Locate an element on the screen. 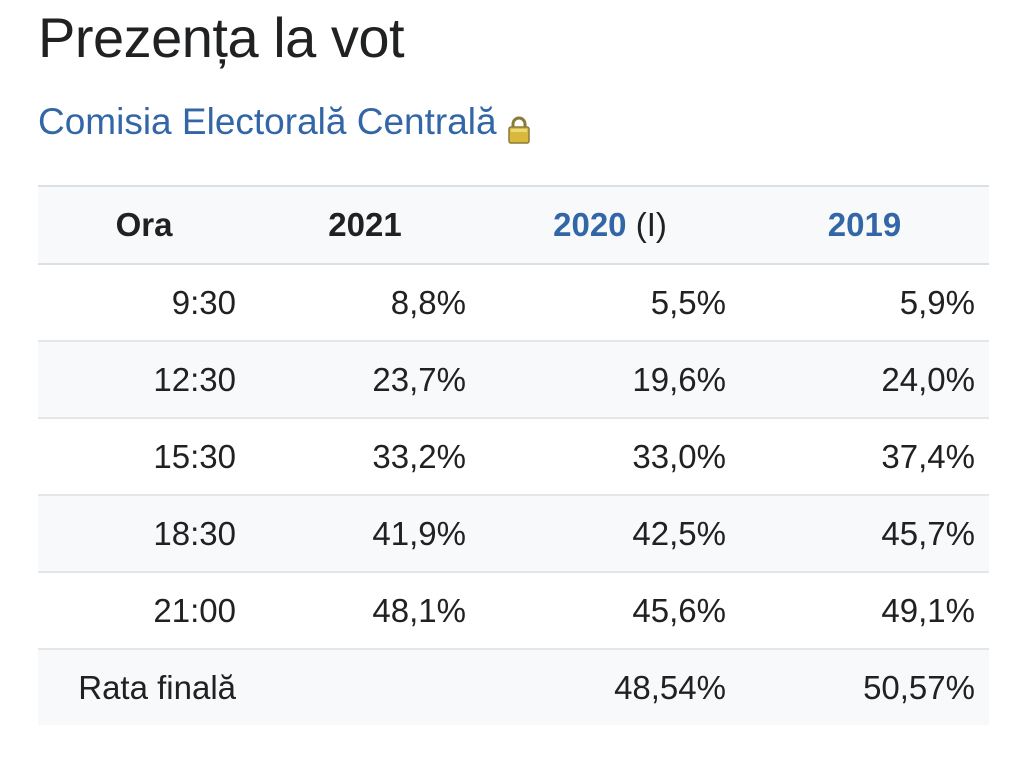 The image size is (1024, 763). cell-2020: 33,0% is located at coordinates (610, 457).